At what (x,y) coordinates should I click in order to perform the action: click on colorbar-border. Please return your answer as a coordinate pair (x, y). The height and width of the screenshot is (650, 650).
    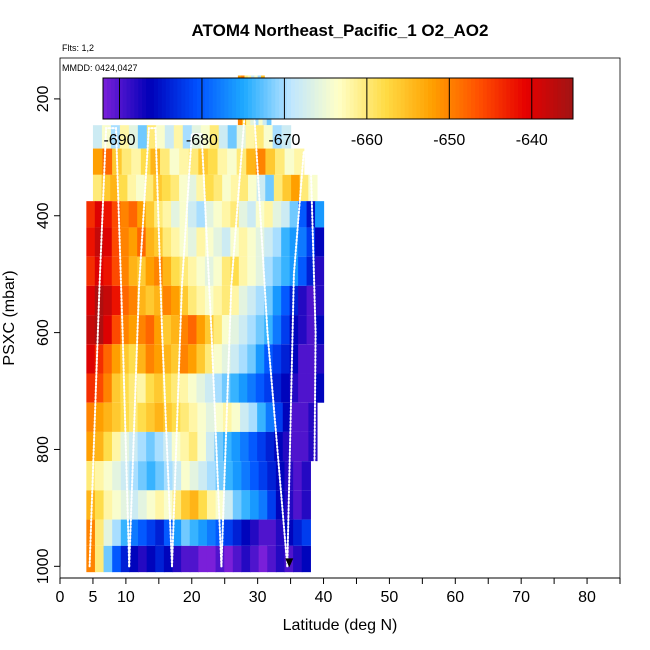
    Looking at the image, I should click on (338, 98).